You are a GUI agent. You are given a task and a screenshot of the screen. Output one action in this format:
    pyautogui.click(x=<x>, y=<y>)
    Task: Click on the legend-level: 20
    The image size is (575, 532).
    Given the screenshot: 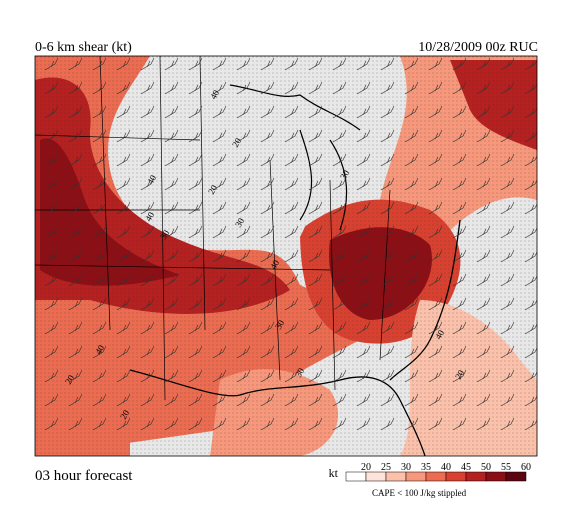 What is the action you would take?
    pyautogui.click(x=366, y=467)
    